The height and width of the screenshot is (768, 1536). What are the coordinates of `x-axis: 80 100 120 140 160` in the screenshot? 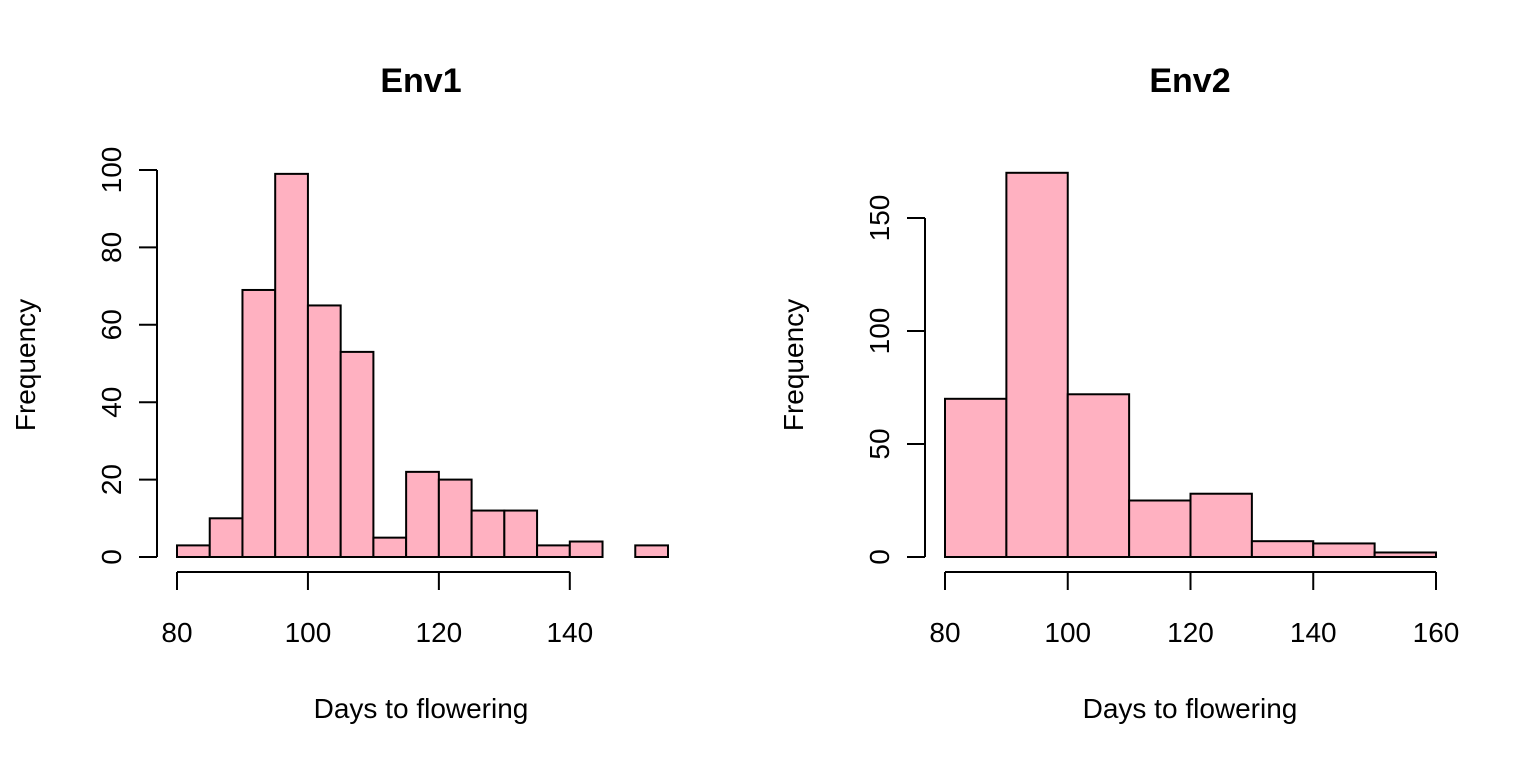 It's located at (1194, 609).